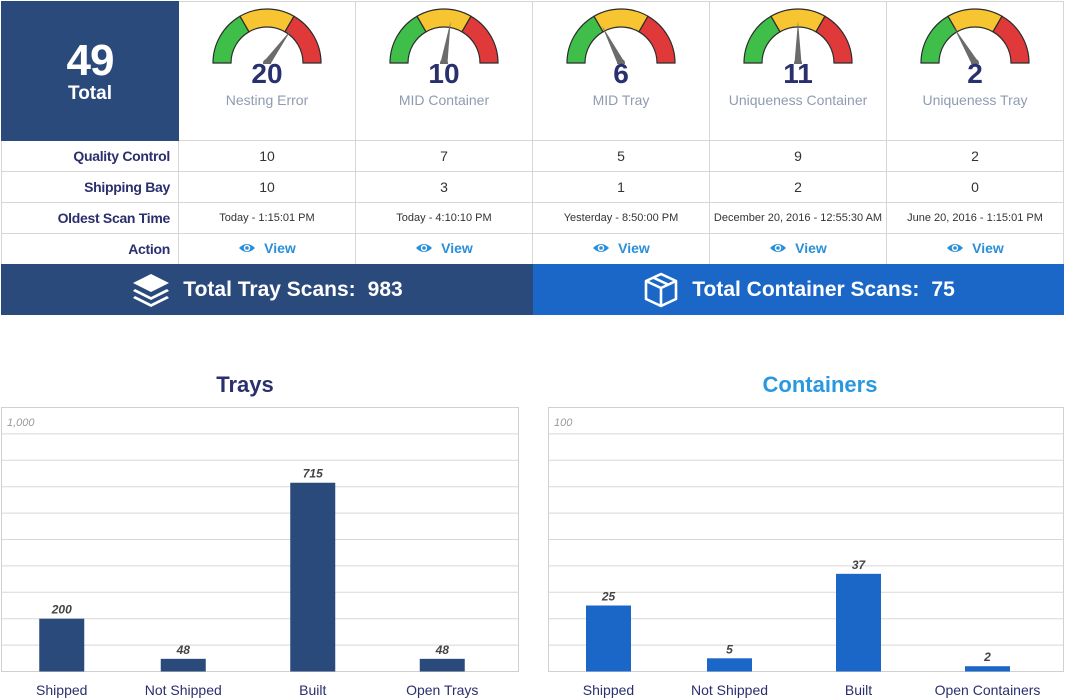  Describe the element at coordinates (444, 218) in the screenshot. I see `table-cell: Today - 4:10:10 PM` at that location.